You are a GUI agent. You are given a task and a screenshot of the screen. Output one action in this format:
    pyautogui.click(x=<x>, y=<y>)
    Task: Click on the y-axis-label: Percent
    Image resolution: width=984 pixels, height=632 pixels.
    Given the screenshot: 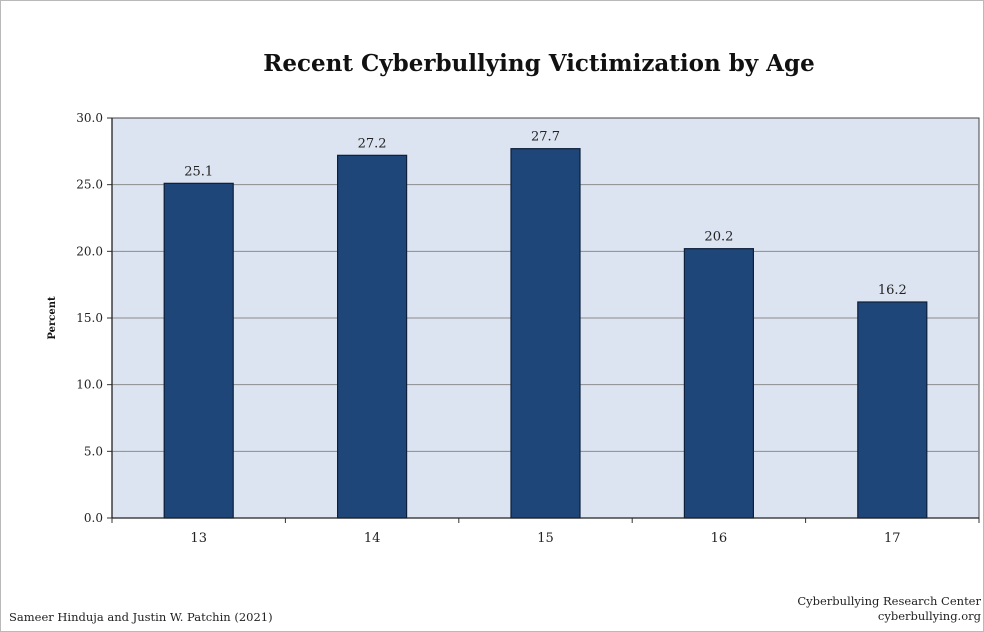 What is the action you would take?
    pyautogui.click(x=52, y=318)
    